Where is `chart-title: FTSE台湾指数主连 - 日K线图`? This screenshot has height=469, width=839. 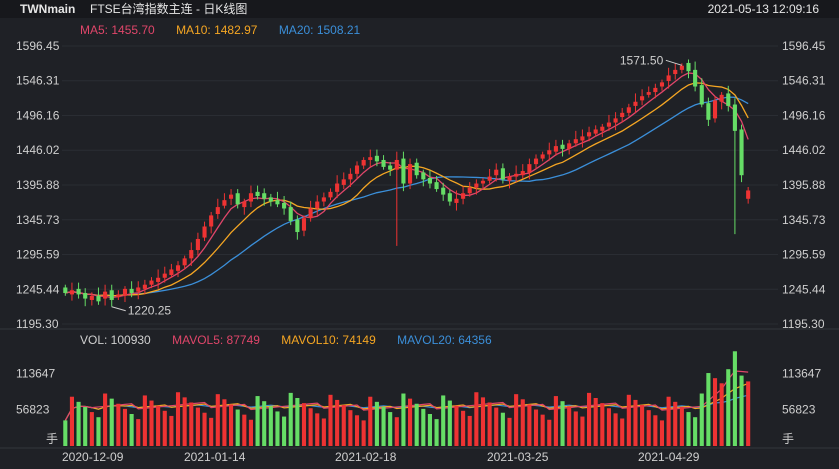
chart-title: FTSE台湾指数主连 - 日K线图 is located at coordinates (169, 9).